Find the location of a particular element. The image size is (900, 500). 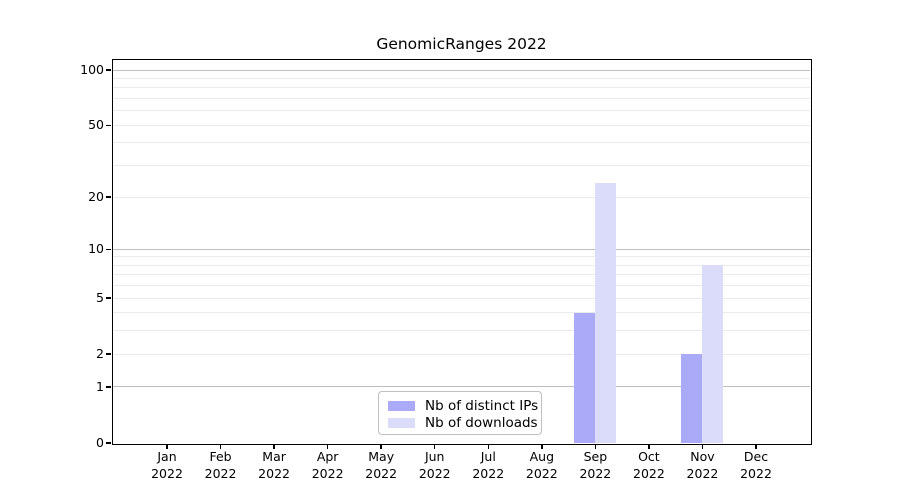

x-tick-label: Feb 2022 is located at coordinates (221, 465).